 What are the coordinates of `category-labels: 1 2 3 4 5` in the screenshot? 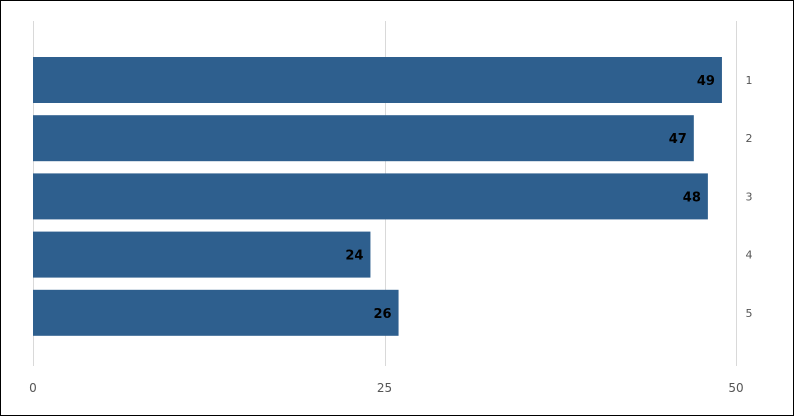 It's located at (749, 197).